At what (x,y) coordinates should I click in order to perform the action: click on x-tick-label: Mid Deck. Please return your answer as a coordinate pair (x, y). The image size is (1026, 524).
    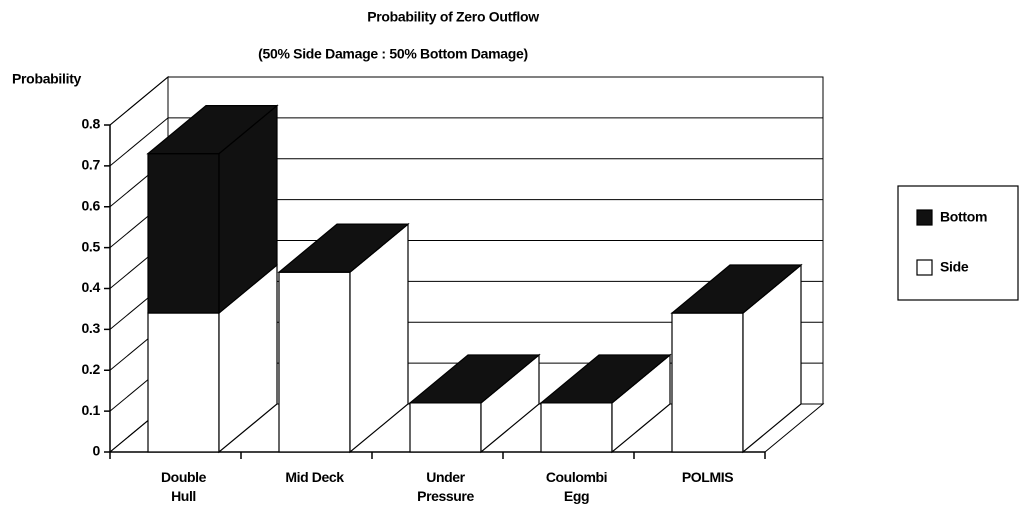
    Looking at the image, I should click on (314, 477).